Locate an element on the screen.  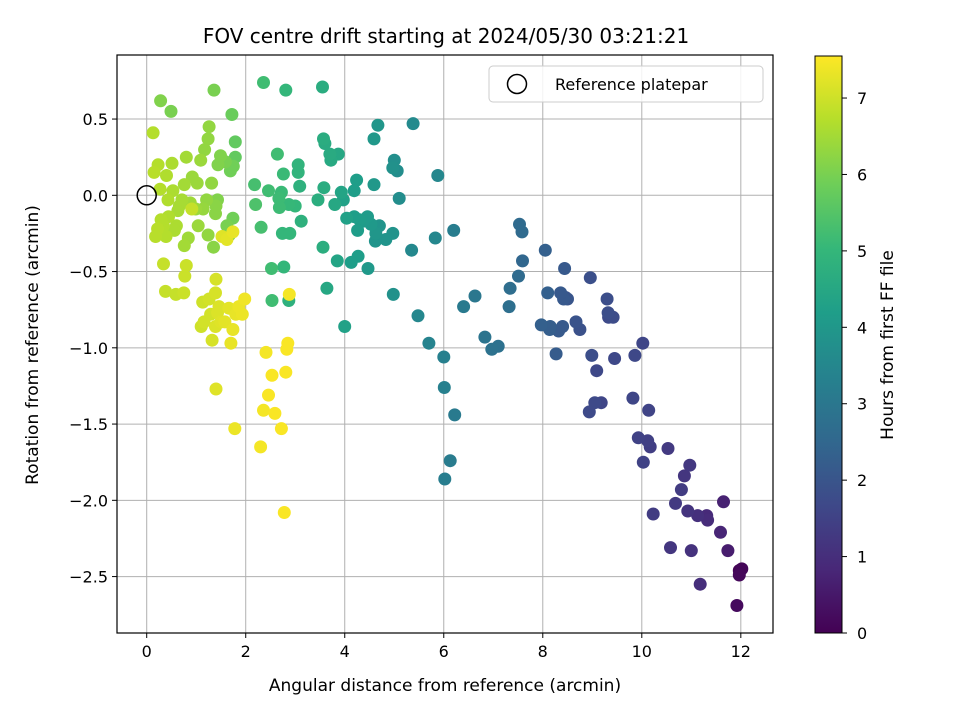
y-axis-ticks: 0.5 0.0 −0.5 −1.0 −1.5 −2.0 −2.5 is located at coordinates (93, 348).